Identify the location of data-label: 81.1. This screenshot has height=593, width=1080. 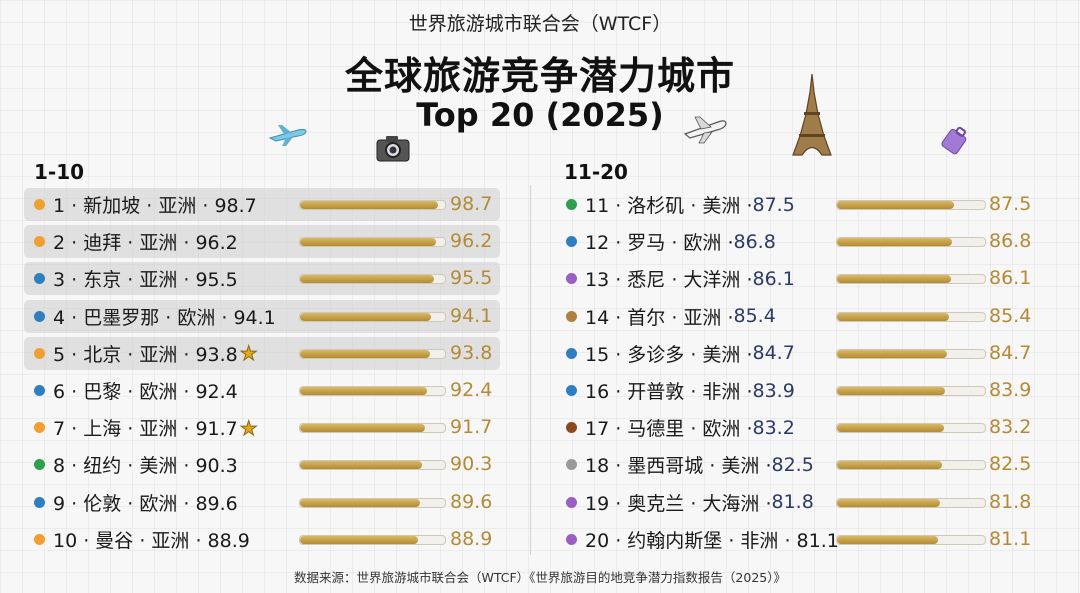
(1010, 538).